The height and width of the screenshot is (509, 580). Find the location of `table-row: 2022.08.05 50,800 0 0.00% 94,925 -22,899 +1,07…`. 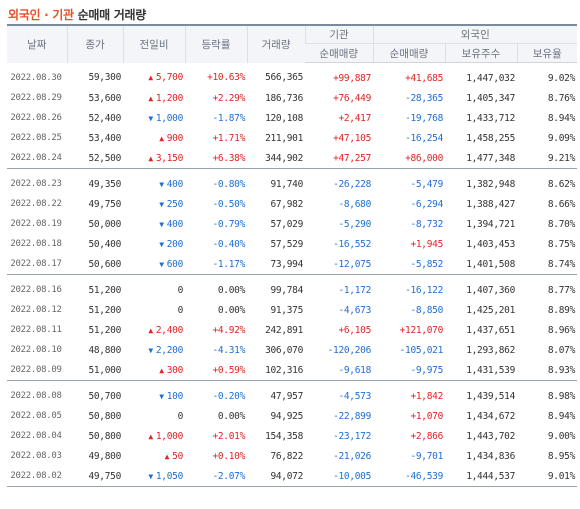

table-row: 2022.08.05 50,800 0 0.00% 94,925 -22,899 +1,07… is located at coordinates (292, 416).